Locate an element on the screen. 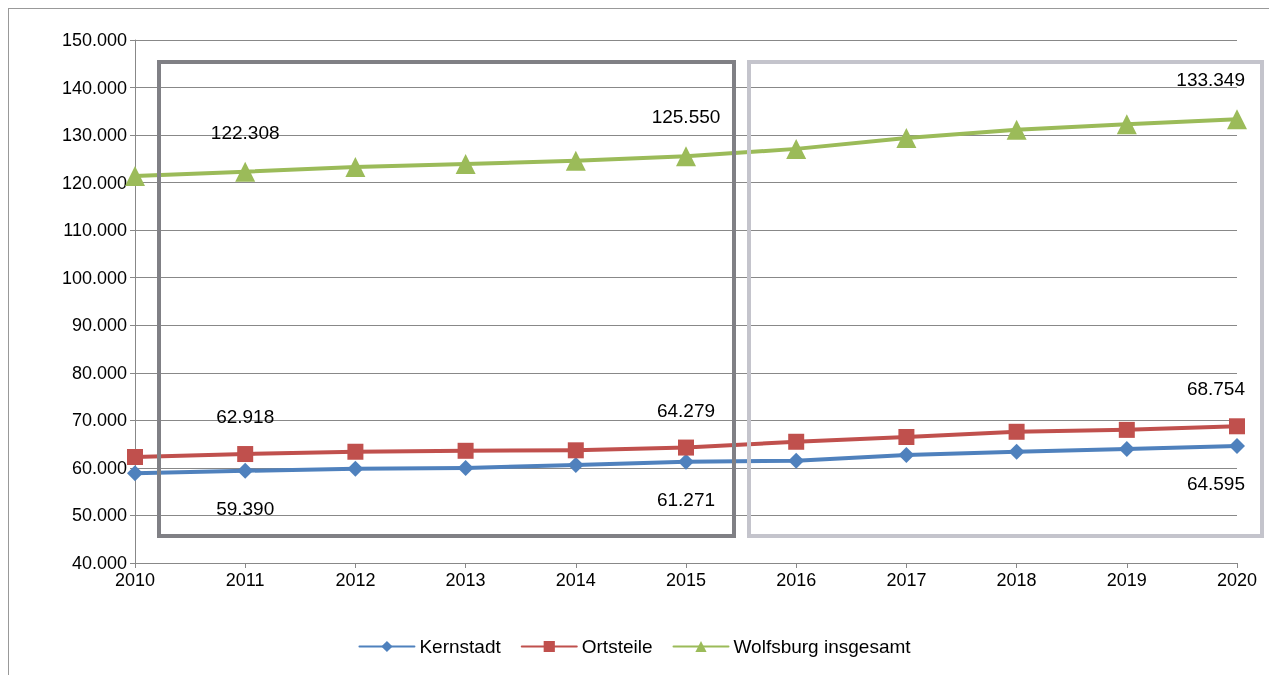 The height and width of the screenshot is (675, 1269). data-label: 59.390 is located at coordinates (245, 508).